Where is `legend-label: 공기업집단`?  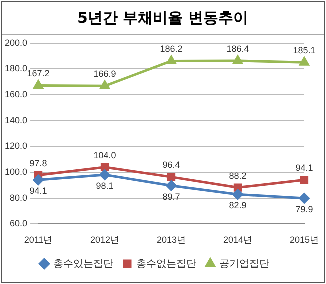
legend-label: 공기업집단 is located at coordinates (245, 264).